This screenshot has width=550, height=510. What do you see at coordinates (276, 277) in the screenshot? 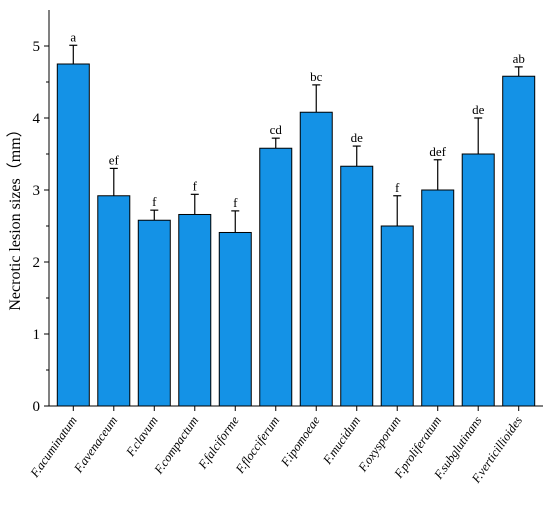
I see `bar-F.flocciferum` at bounding box center [276, 277].